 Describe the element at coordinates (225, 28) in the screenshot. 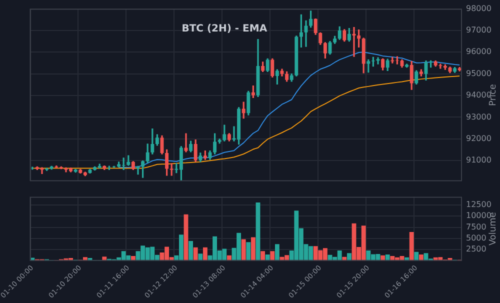

I see `text: BTC (2H) - EMA` at that location.